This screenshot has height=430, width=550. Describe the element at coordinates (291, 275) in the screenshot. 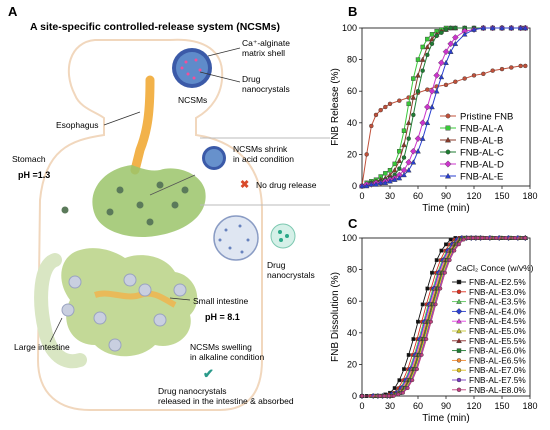

I see `drug-nano-right-2: nanocrystals` at that location.